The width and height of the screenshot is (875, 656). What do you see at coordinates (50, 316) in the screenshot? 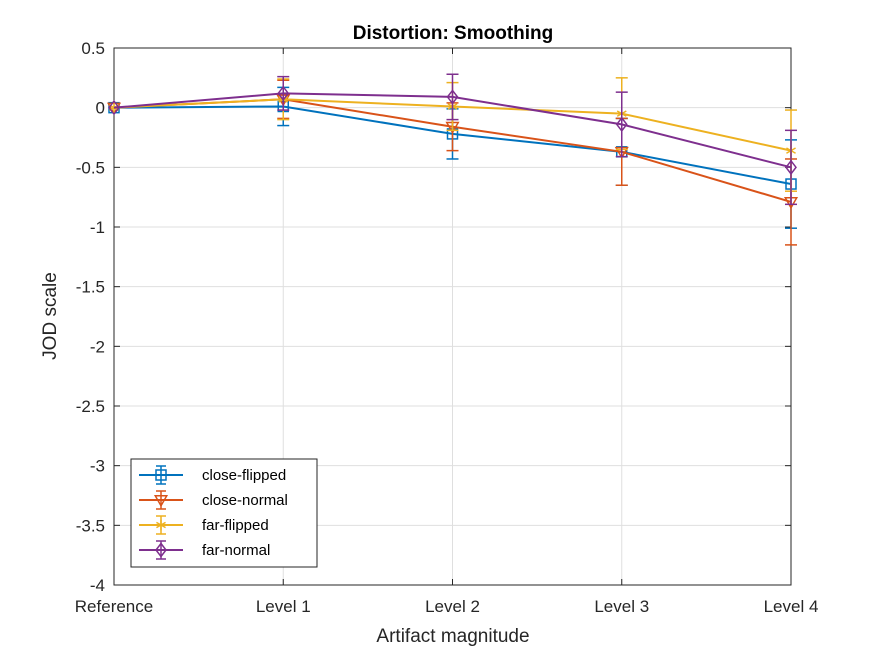
I see `y-axis-title: JOD scale` at bounding box center [50, 316].